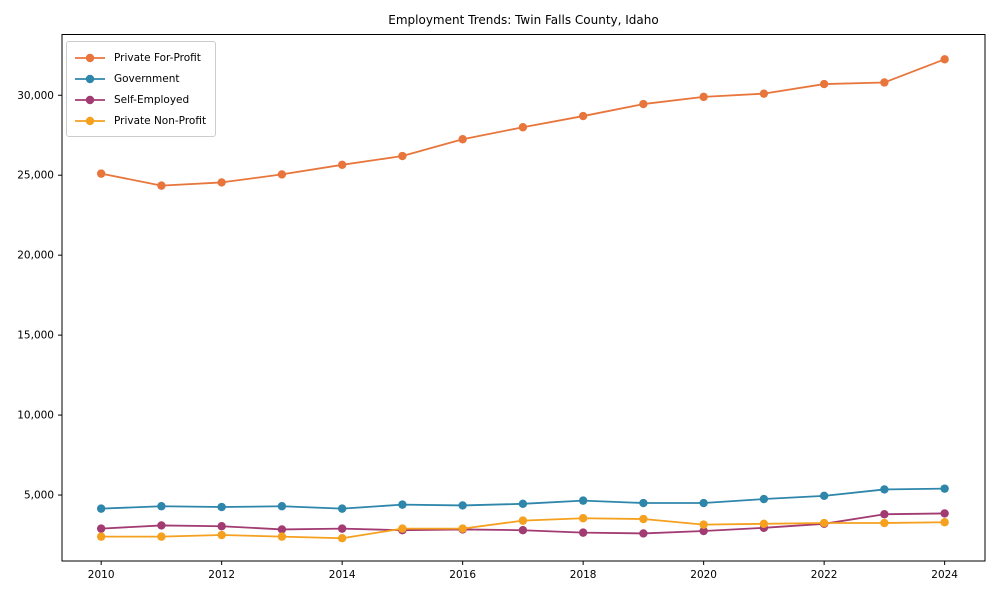 This screenshot has height=600, width=1000. I want to click on y-axis-ticks: 5,000 10,000 15,000 20,000 25,000 30,000, so click(39, 296).